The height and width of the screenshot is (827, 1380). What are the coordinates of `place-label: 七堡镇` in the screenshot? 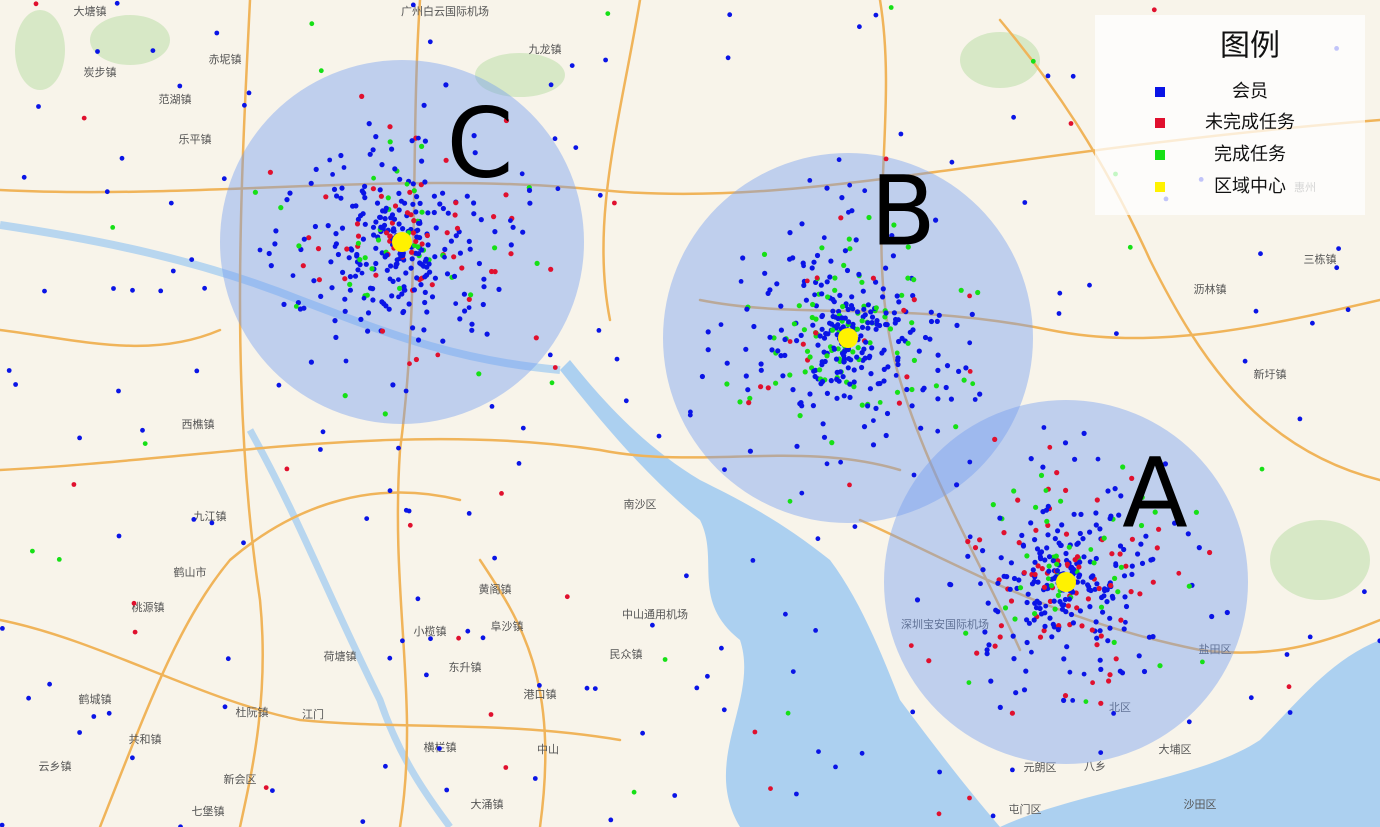 It's located at (208, 811).